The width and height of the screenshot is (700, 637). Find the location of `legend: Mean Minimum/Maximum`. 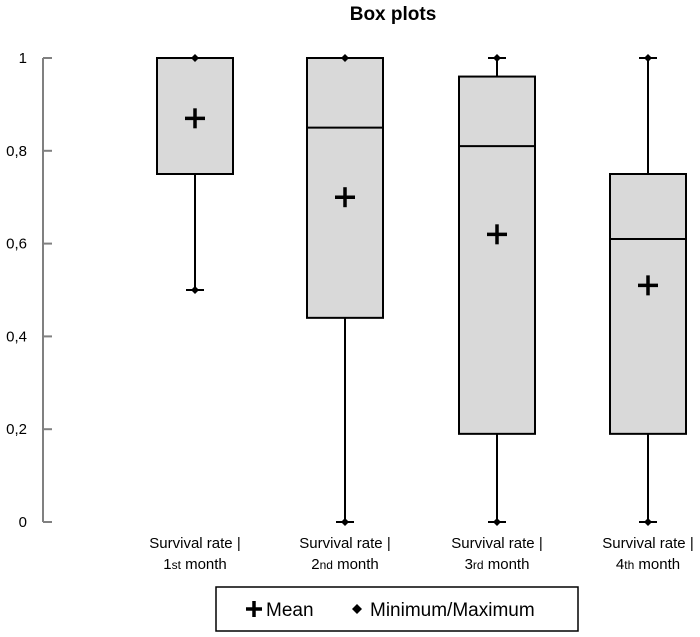

legend: Mean Minimum/Maximum is located at coordinates (397, 609).